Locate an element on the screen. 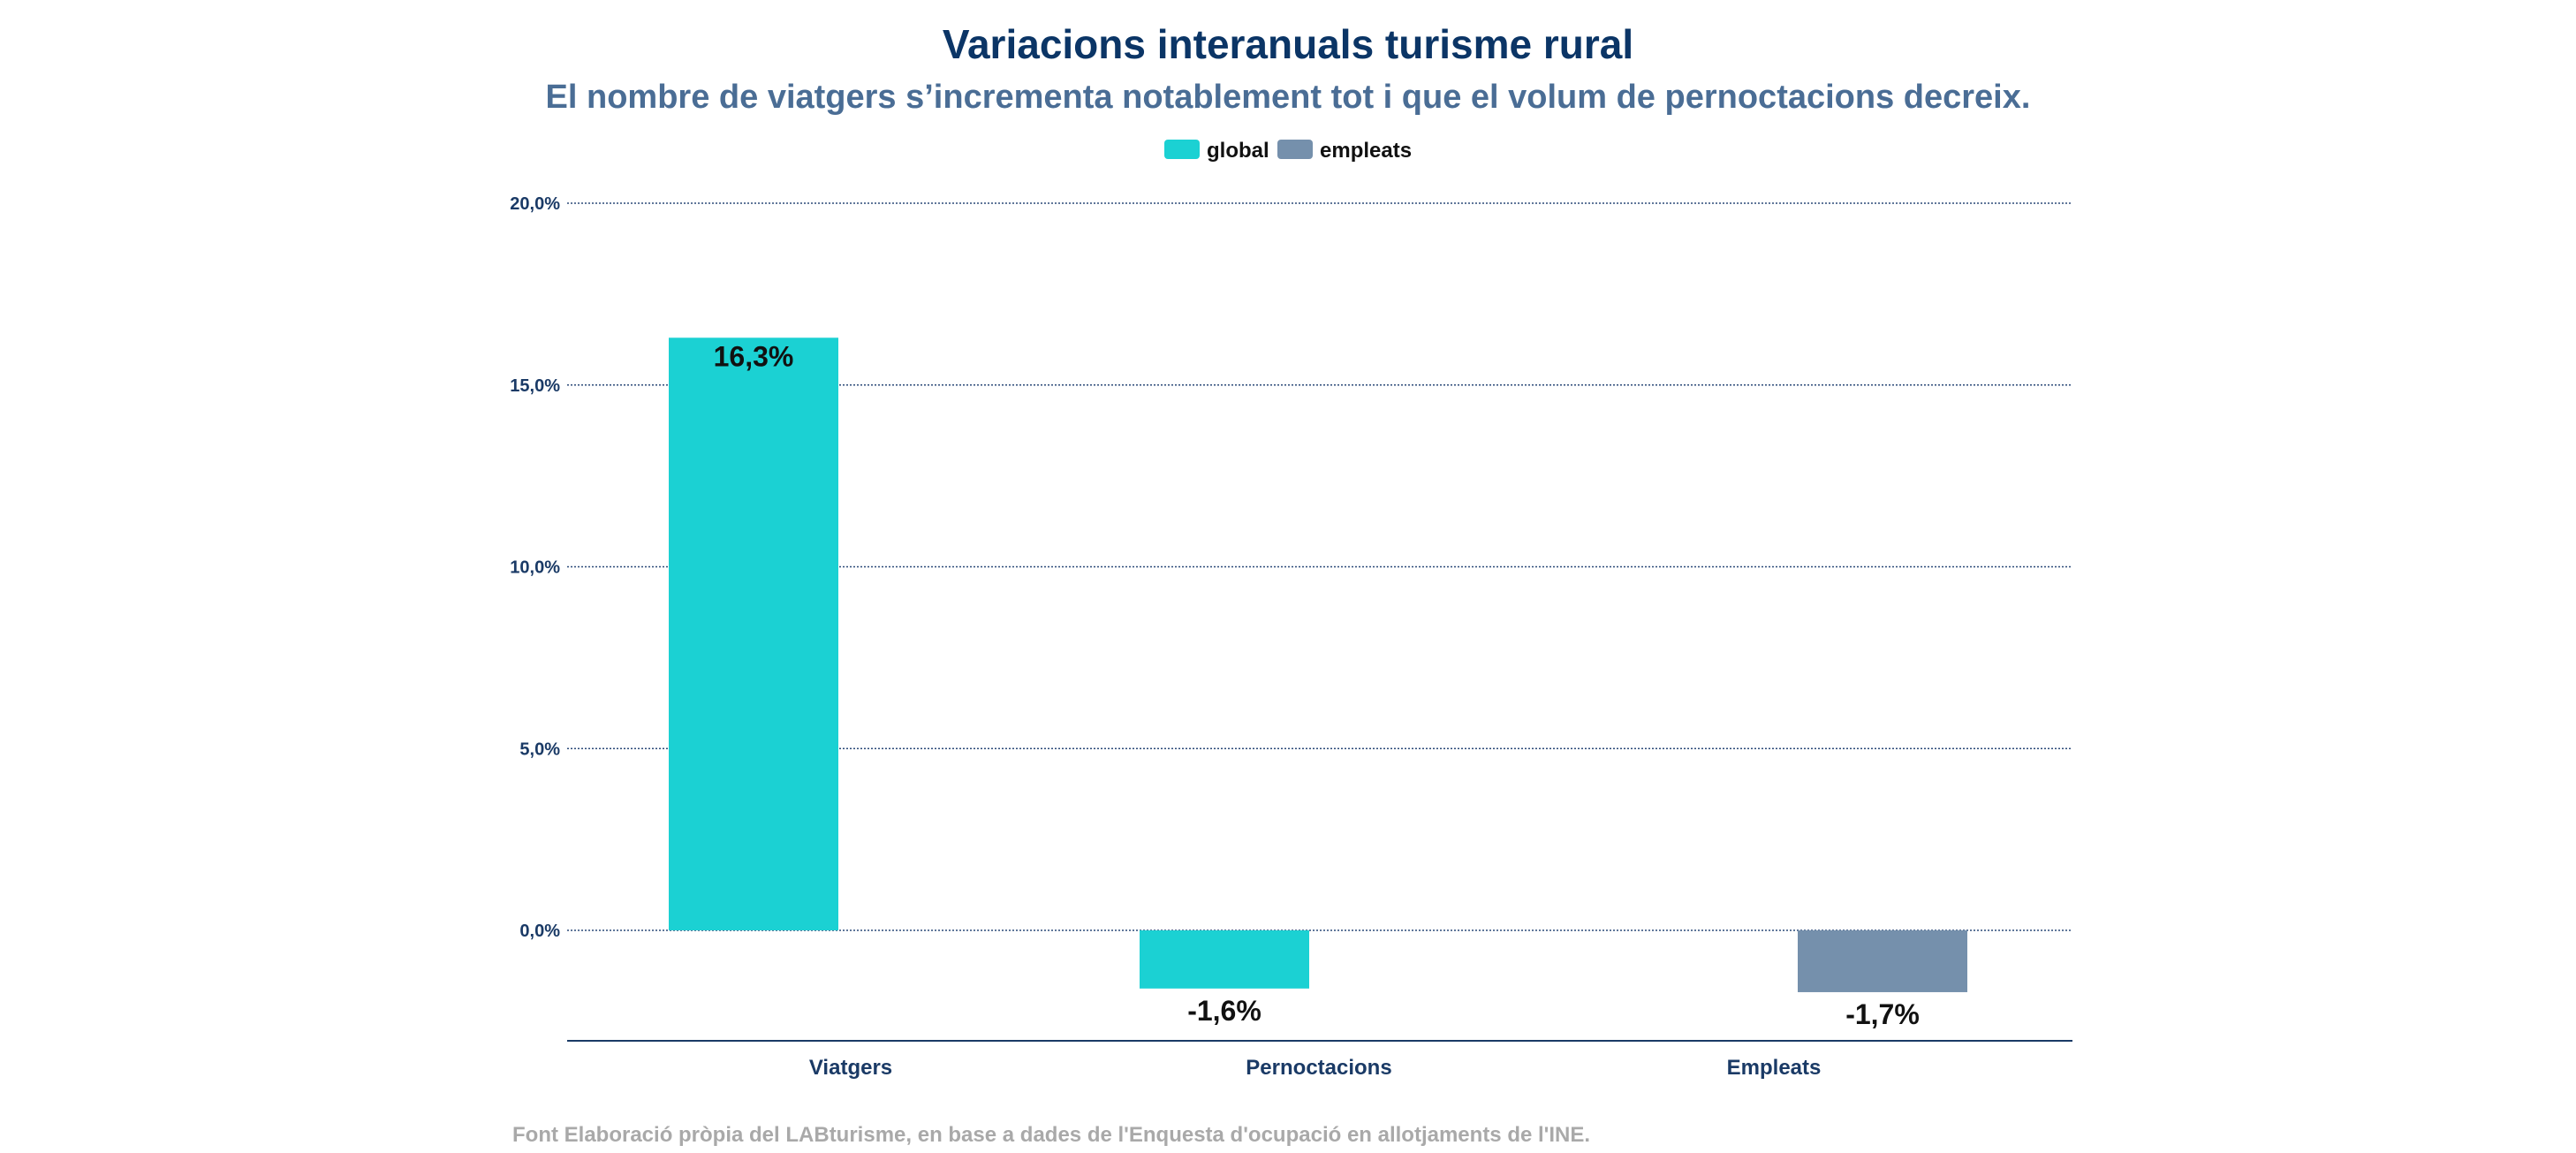  data-label-viatgers: 16,3% is located at coordinates (754, 356).